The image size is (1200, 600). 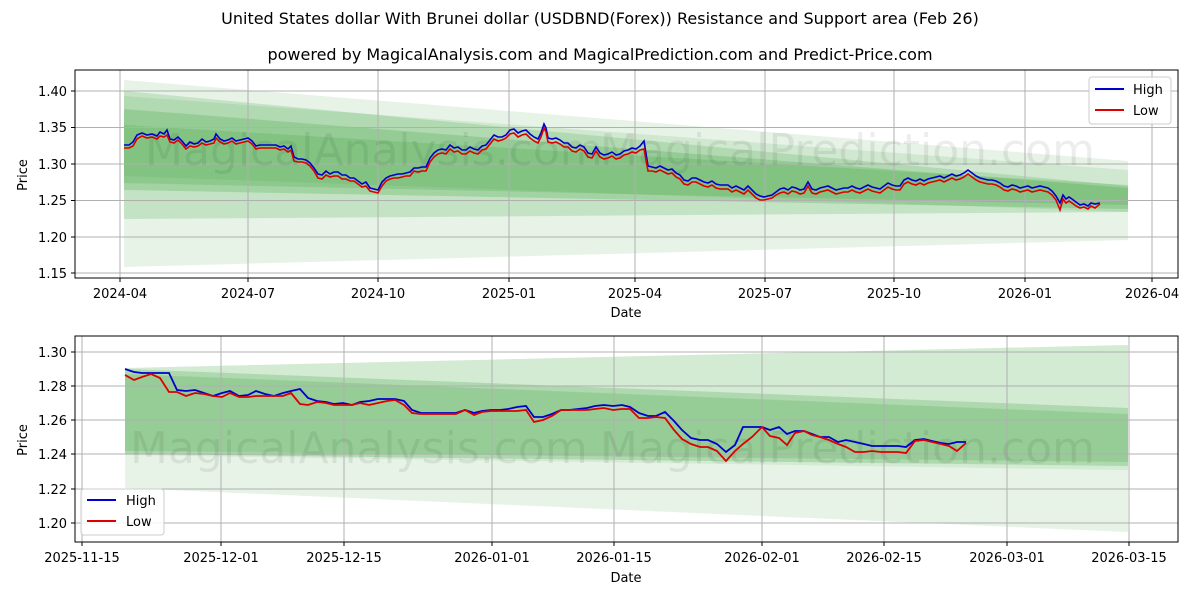 What do you see at coordinates (1152, 294) in the screenshot?
I see `svg-text: 2026-04` at bounding box center [1152, 294].